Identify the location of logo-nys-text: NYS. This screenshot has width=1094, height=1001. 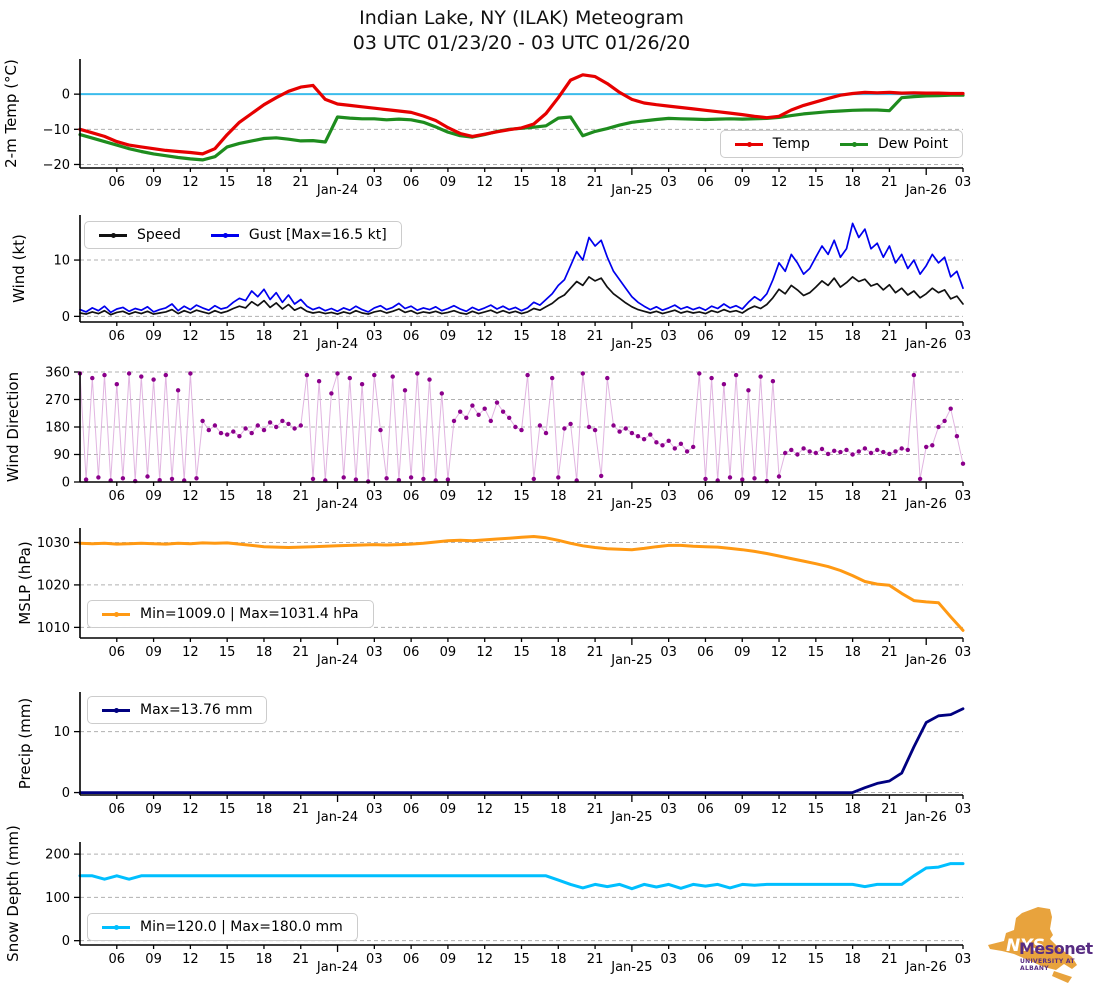
(1025, 946).